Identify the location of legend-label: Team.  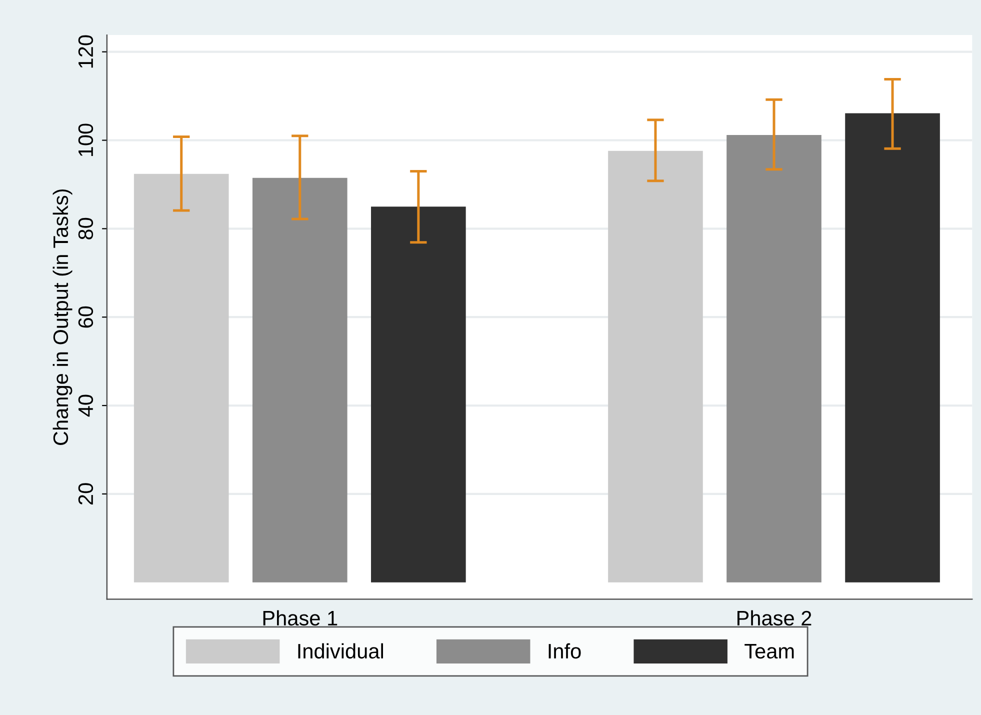
(769, 651).